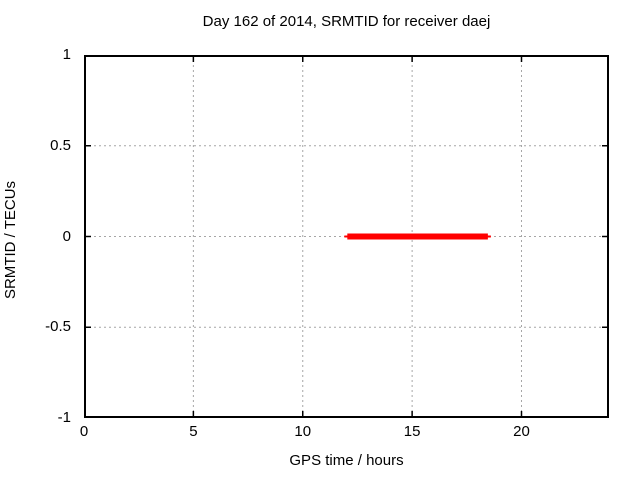 The width and height of the screenshot is (640, 480). I want to click on x-tick-label: 10, so click(303, 431).